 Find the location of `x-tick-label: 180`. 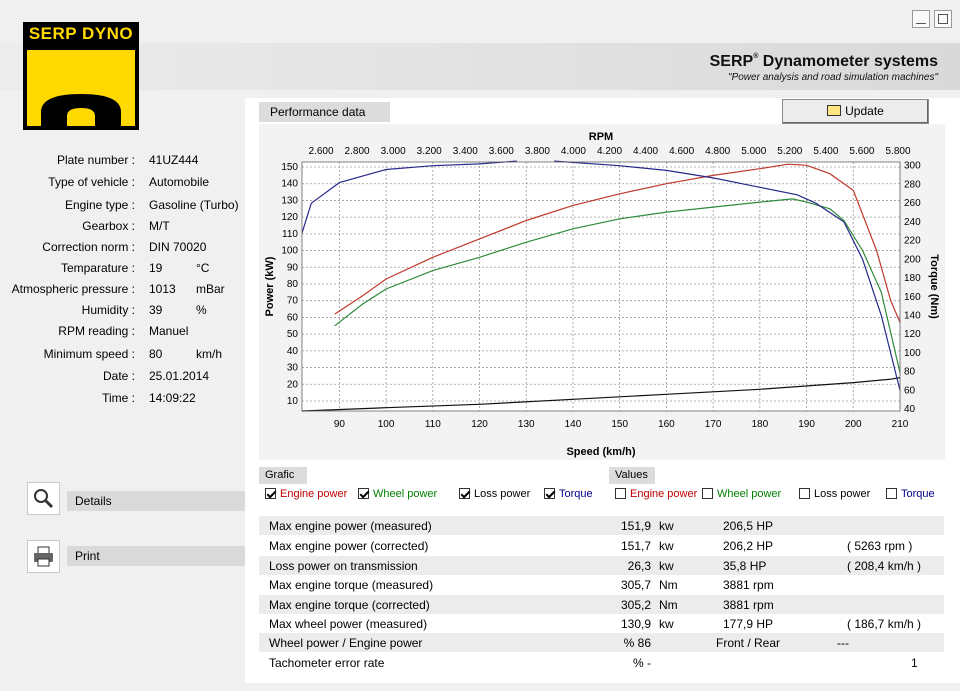

x-tick-label: 180 is located at coordinates (760, 424).